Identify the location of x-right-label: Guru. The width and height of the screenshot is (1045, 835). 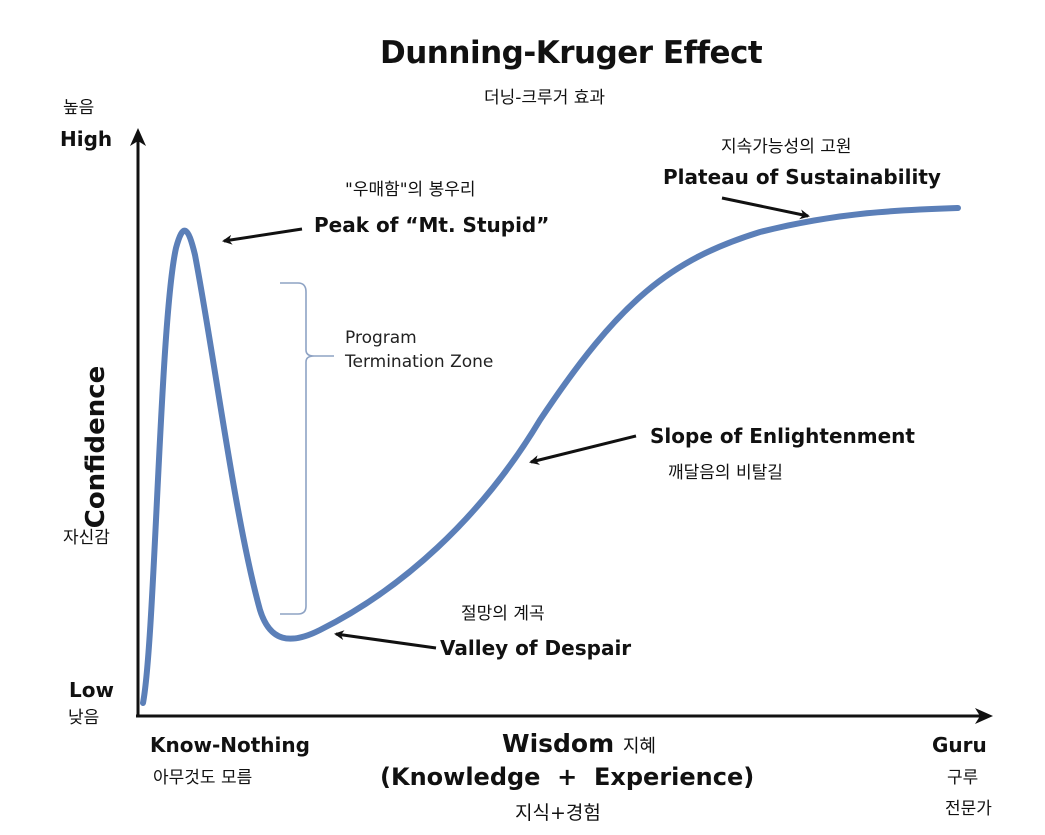
(959, 745).